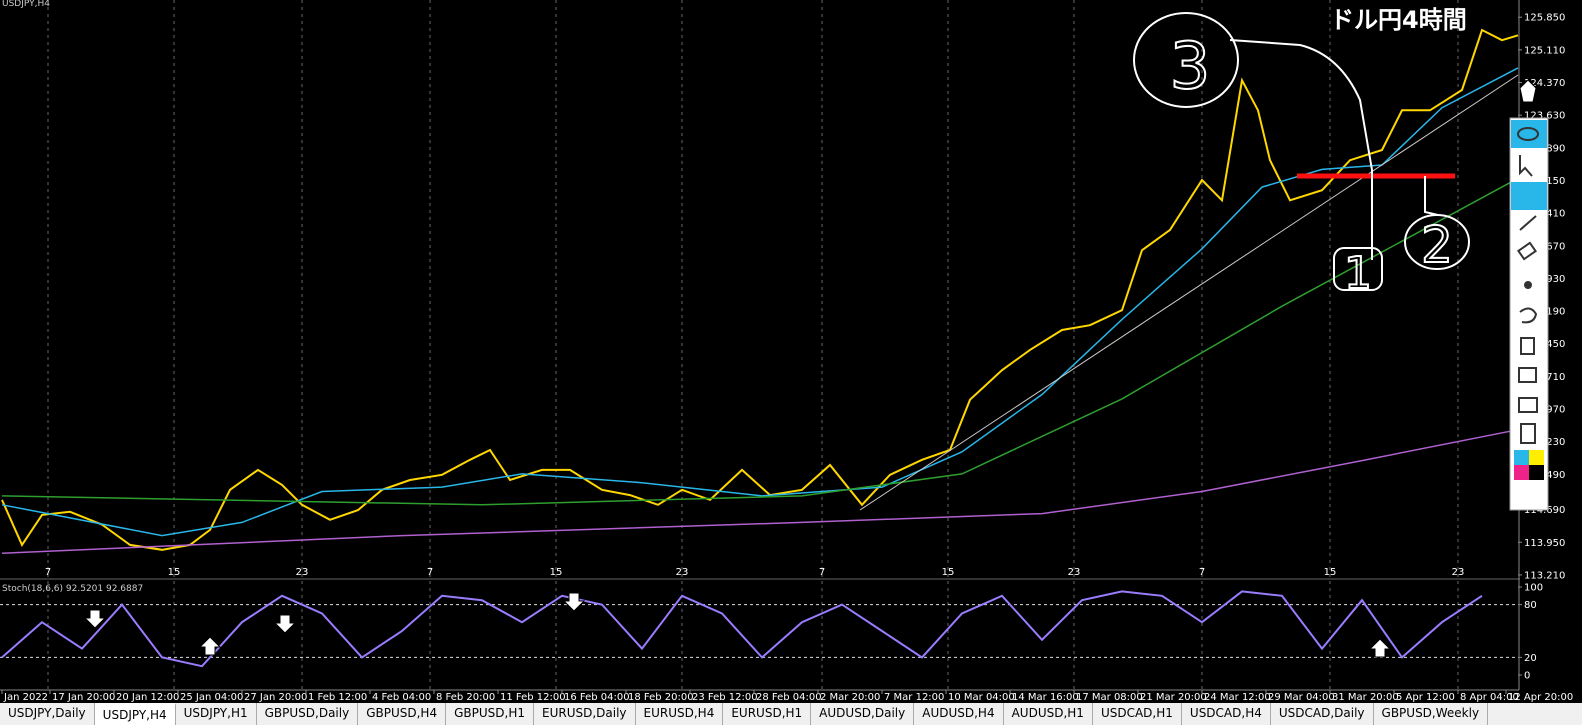  I want to click on tab: GBPUSD,H4, so click(402, 714).